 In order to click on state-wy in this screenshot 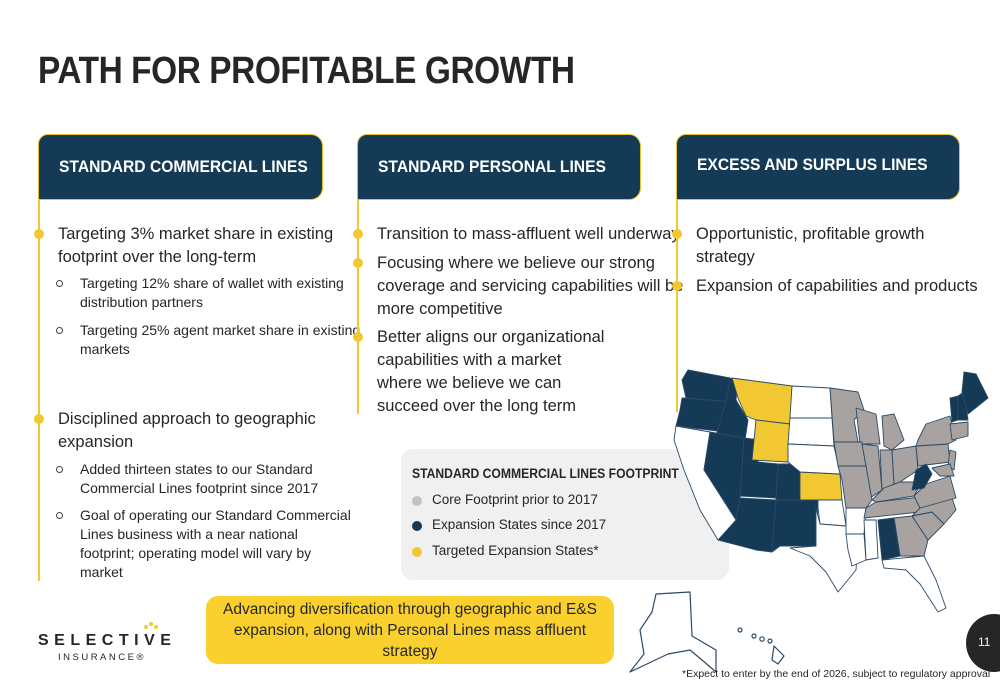, I will do `click(771, 441)`.